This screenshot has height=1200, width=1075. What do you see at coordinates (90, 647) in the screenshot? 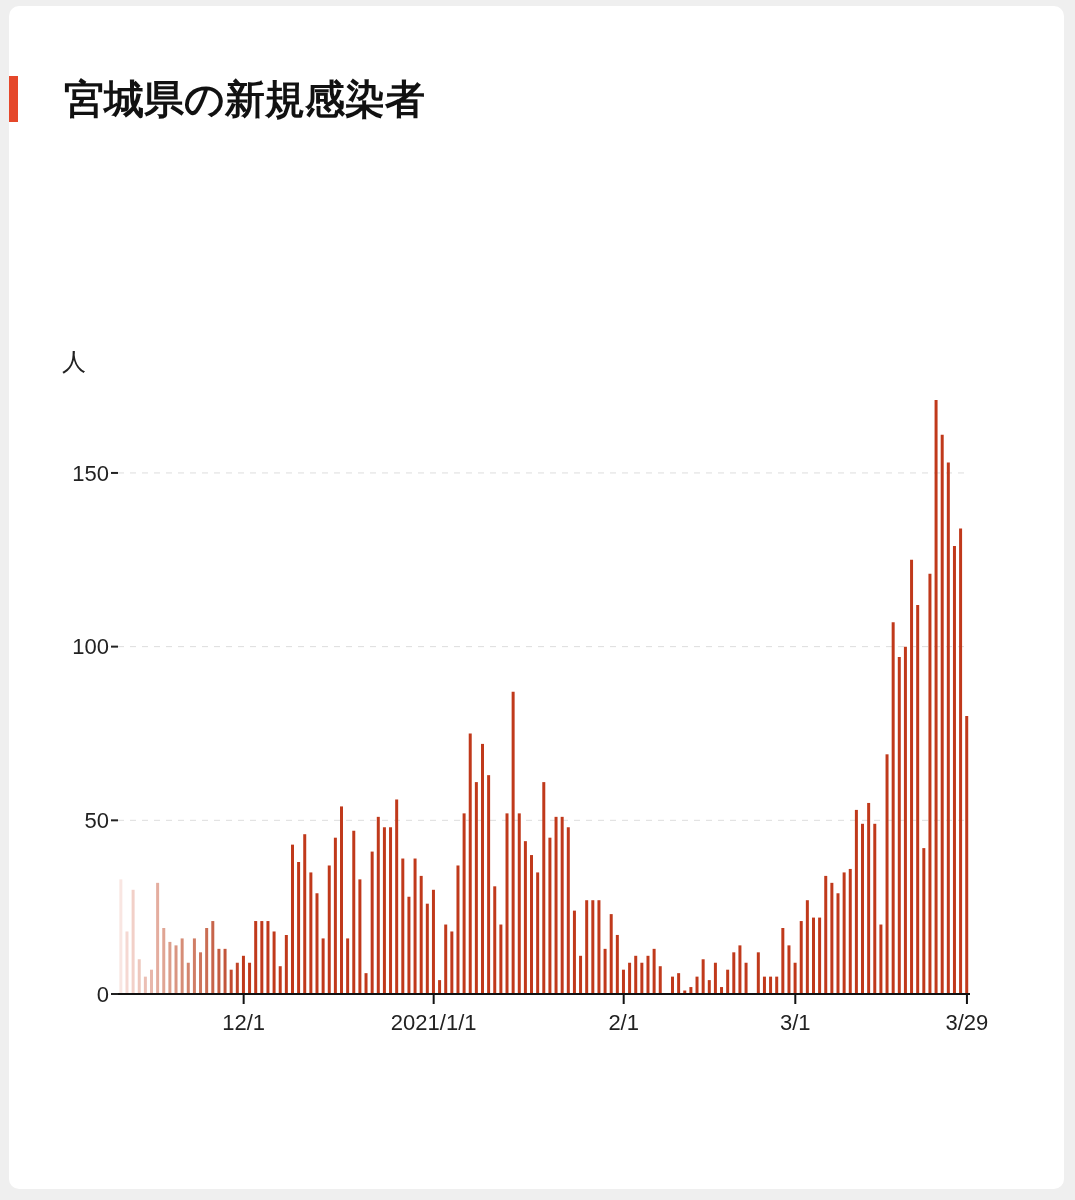
I see `y-tick-label: 100` at bounding box center [90, 647].